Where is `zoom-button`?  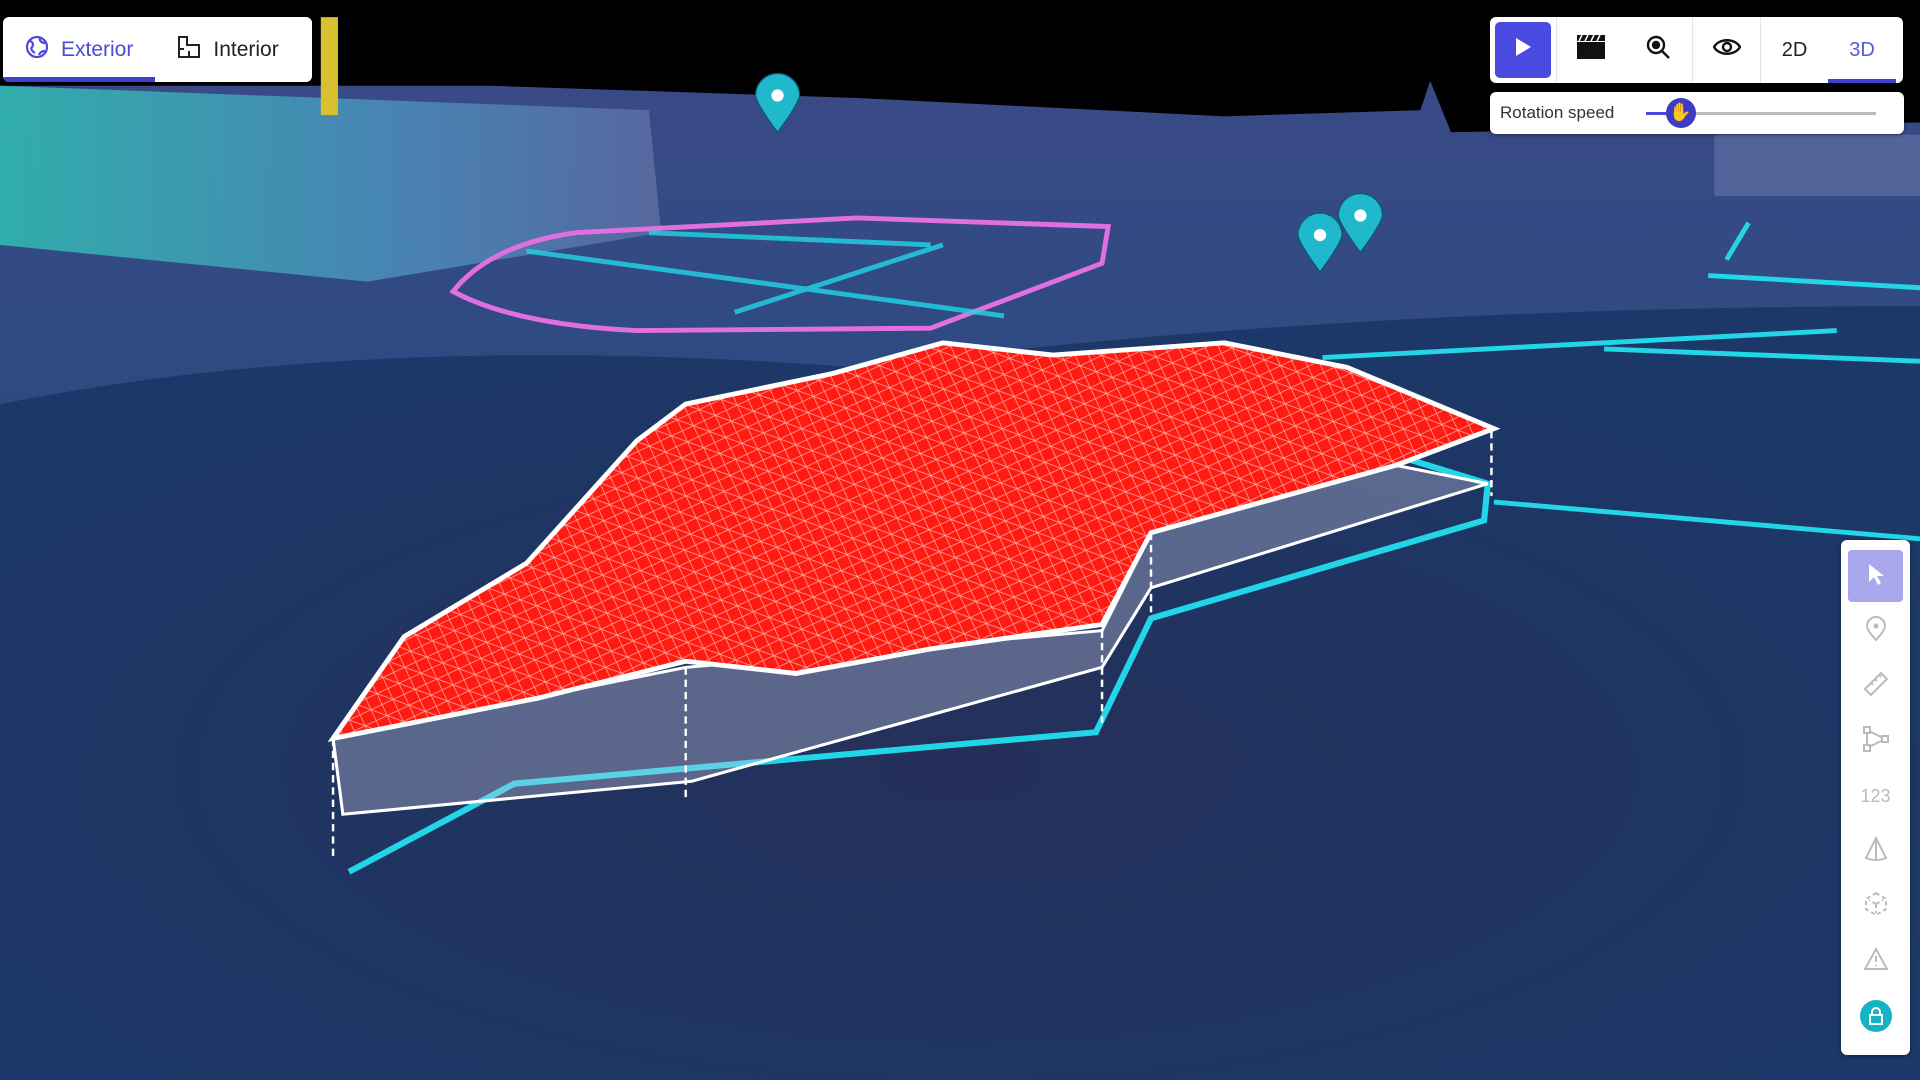 zoom-button is located at coordinates (1658, 50).